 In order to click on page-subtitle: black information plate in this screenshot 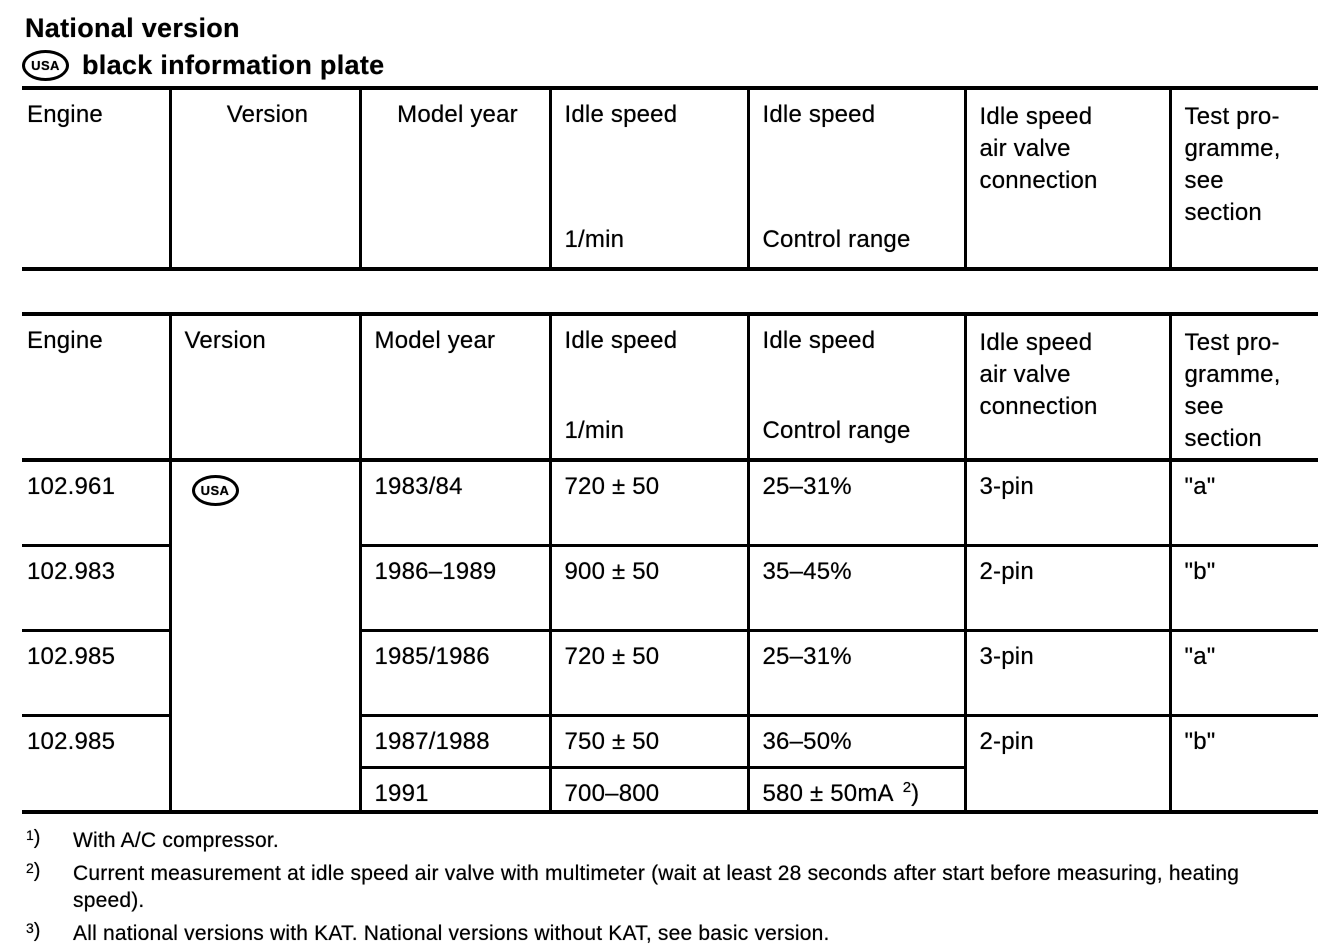, I will do `click(233, 65)`.